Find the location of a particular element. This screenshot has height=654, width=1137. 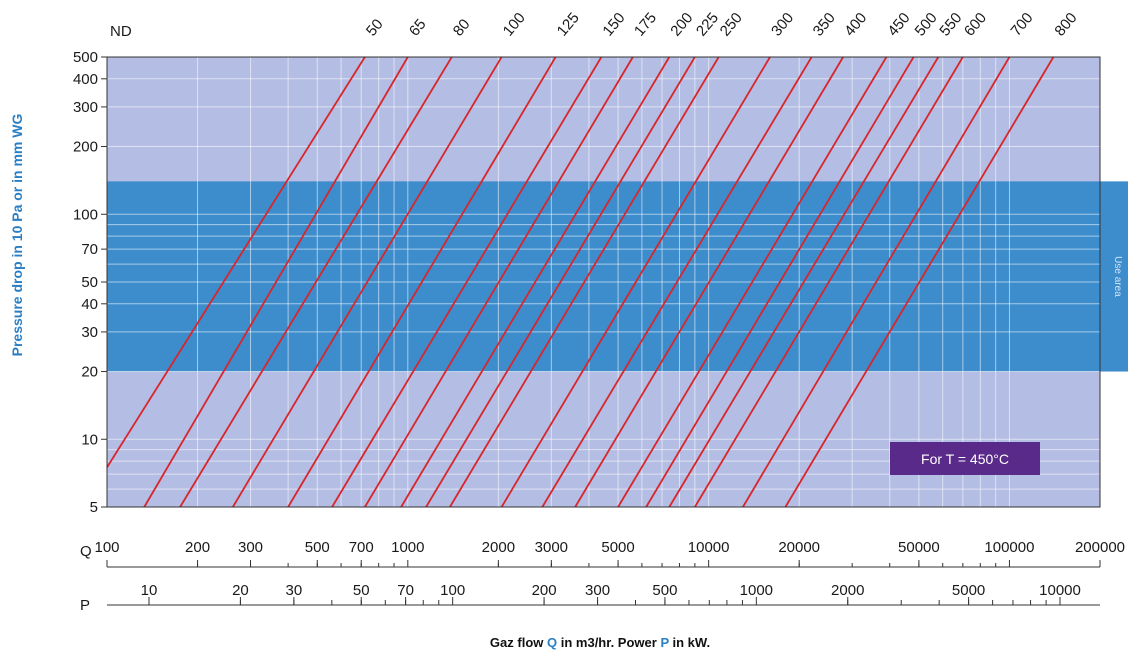

nd-series-label: 300 is located at coordinates (782, 24).